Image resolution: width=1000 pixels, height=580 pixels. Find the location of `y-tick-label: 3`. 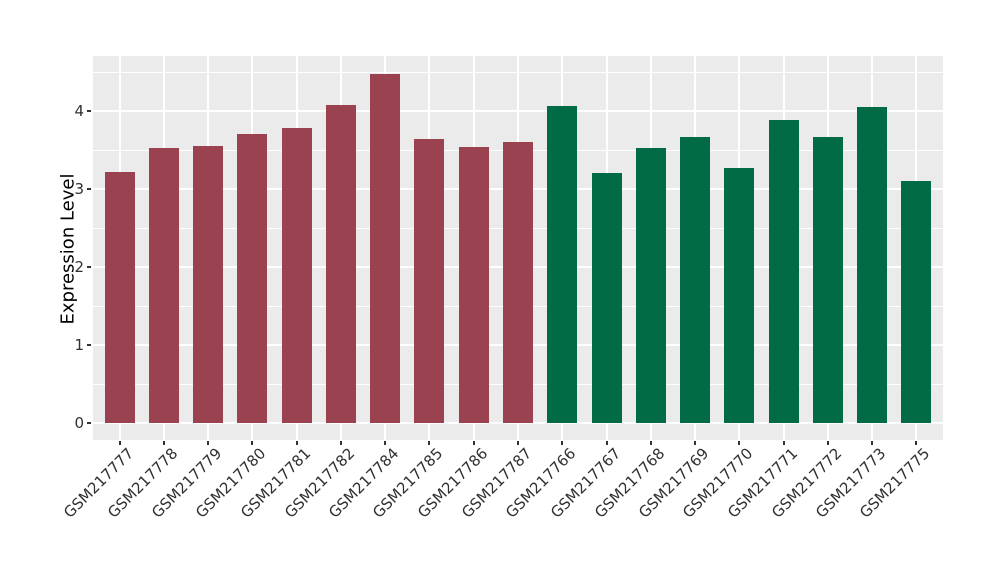

y-tick-label: 3 is located at coordinates (79, 189).